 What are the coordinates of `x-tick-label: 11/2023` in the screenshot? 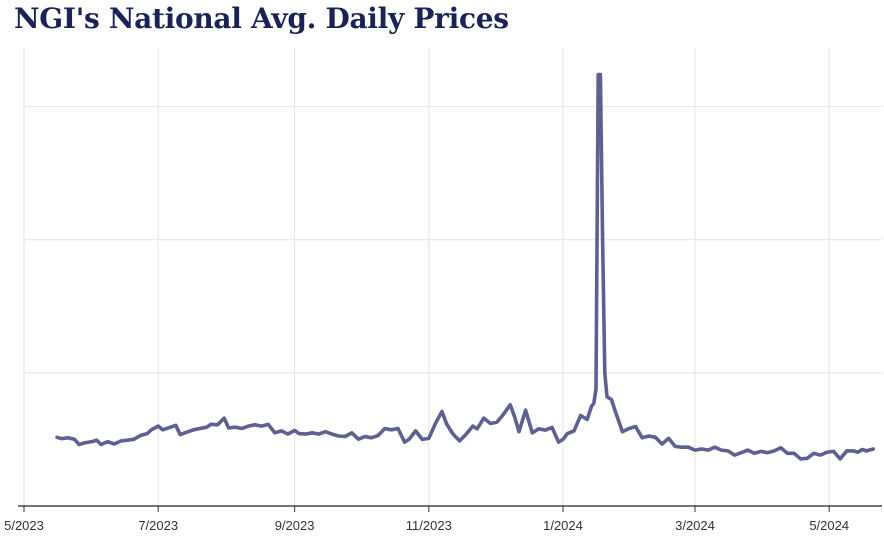 It's located at (429, 525).